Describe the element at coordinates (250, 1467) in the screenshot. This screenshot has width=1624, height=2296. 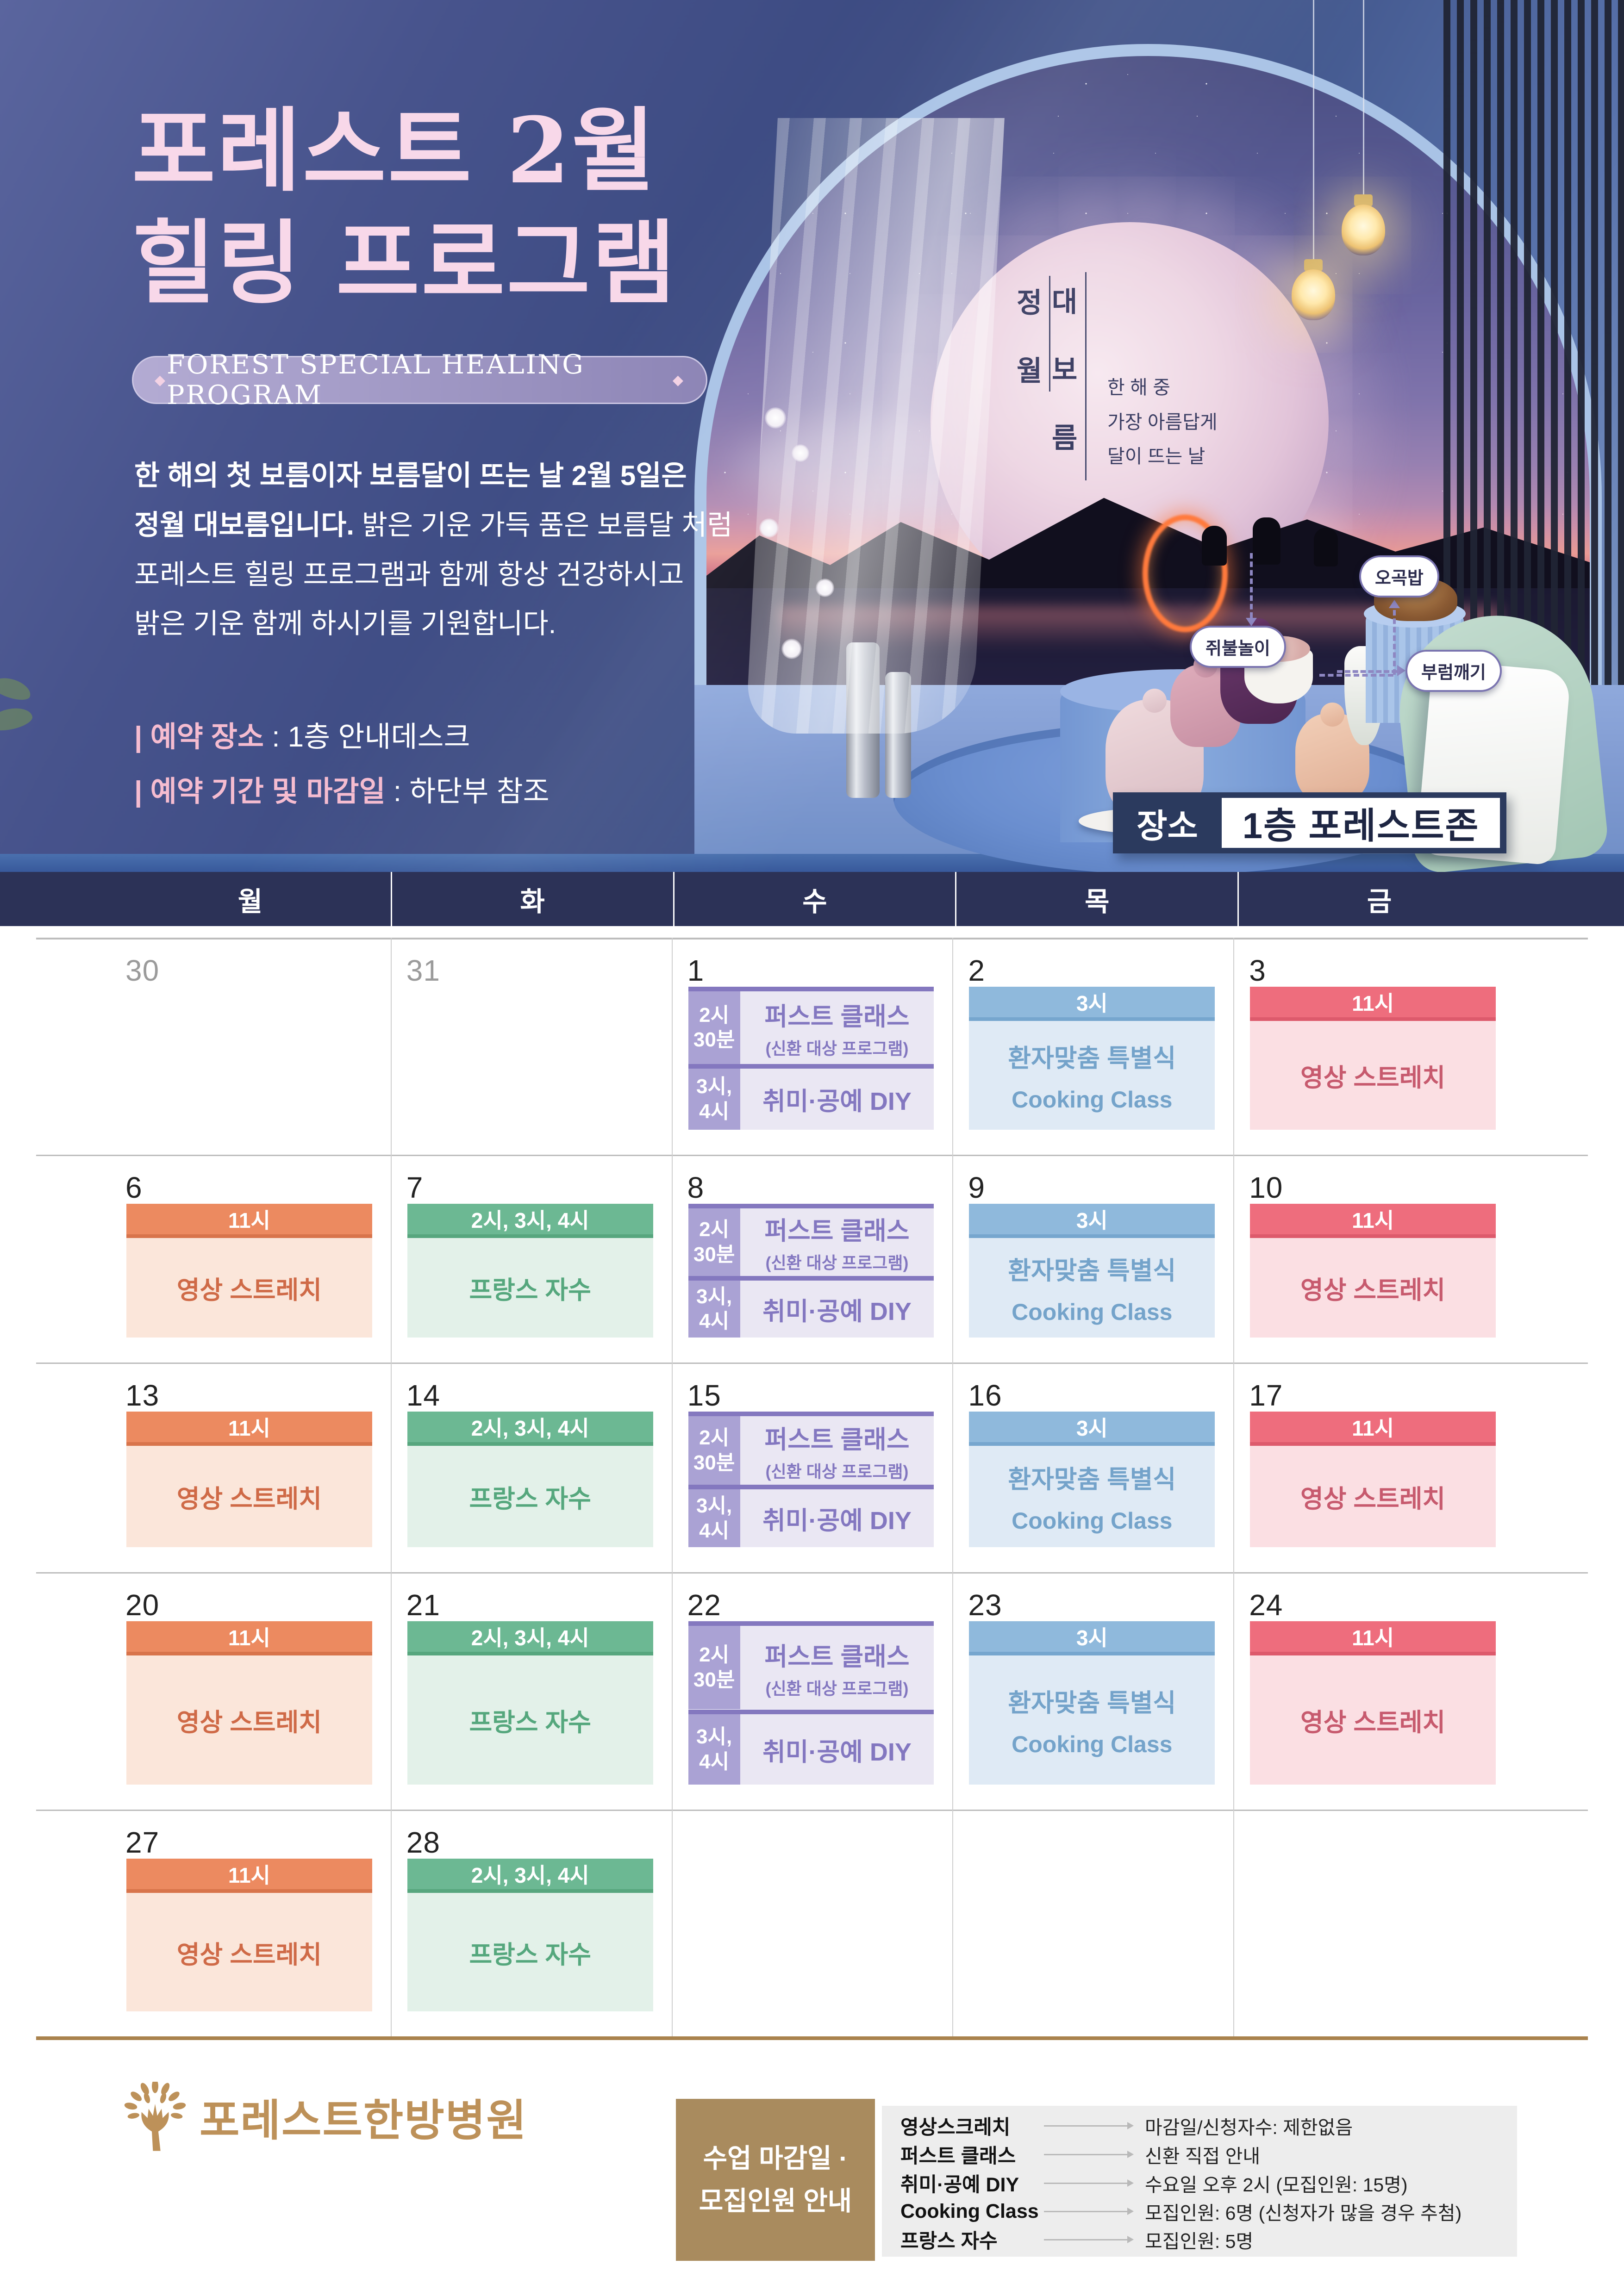
I see `calendar-cell: 13 11시 영상 스트레치` at that location.